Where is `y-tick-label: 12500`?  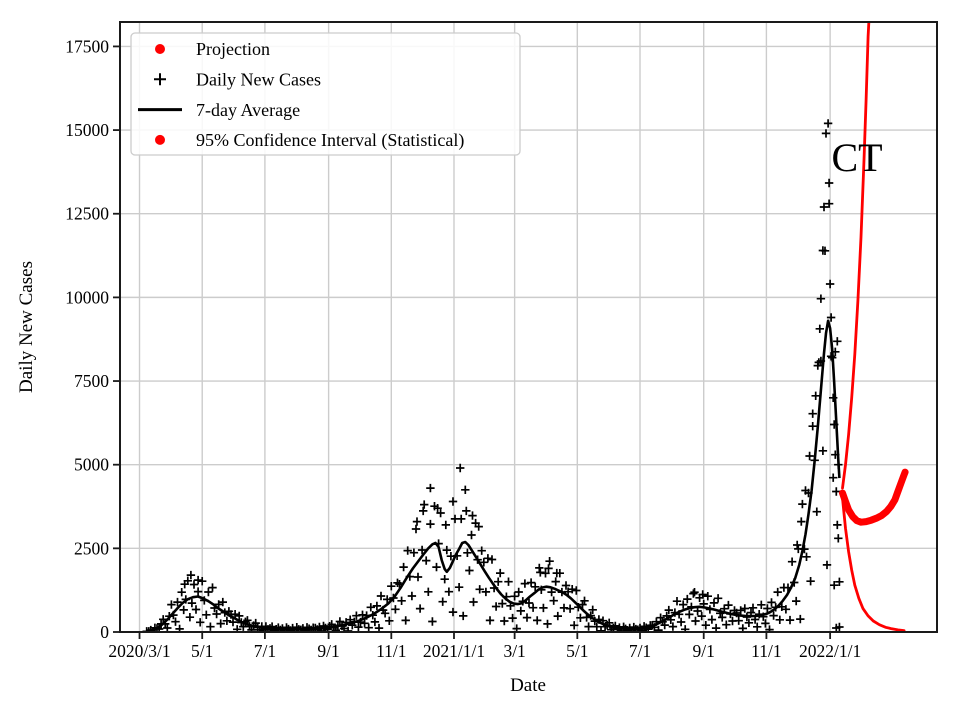
y-tick-label: 12500 is located at coordinates (87, 214).